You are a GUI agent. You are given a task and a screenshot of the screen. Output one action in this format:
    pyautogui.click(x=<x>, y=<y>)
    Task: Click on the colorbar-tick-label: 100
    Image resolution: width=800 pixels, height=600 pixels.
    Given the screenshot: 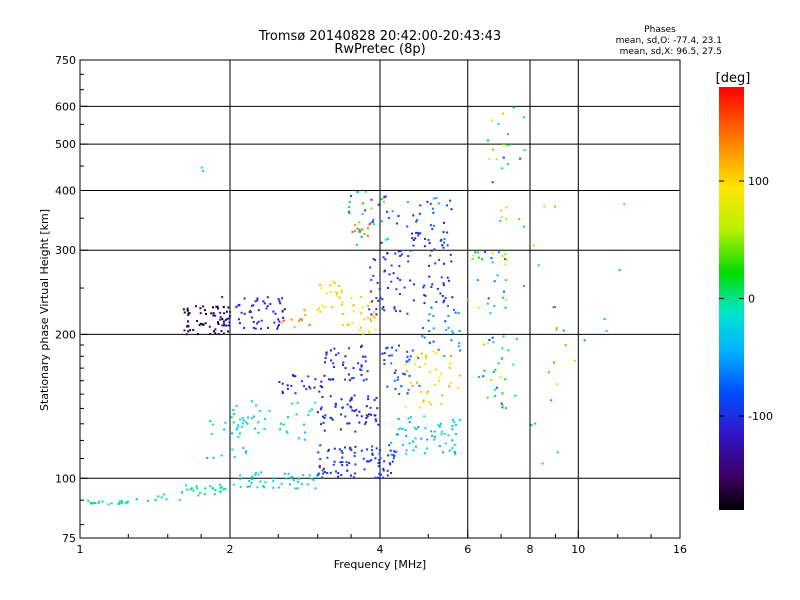 What is the action you would take?
    pyautogui.click(x=758, y=181)
    